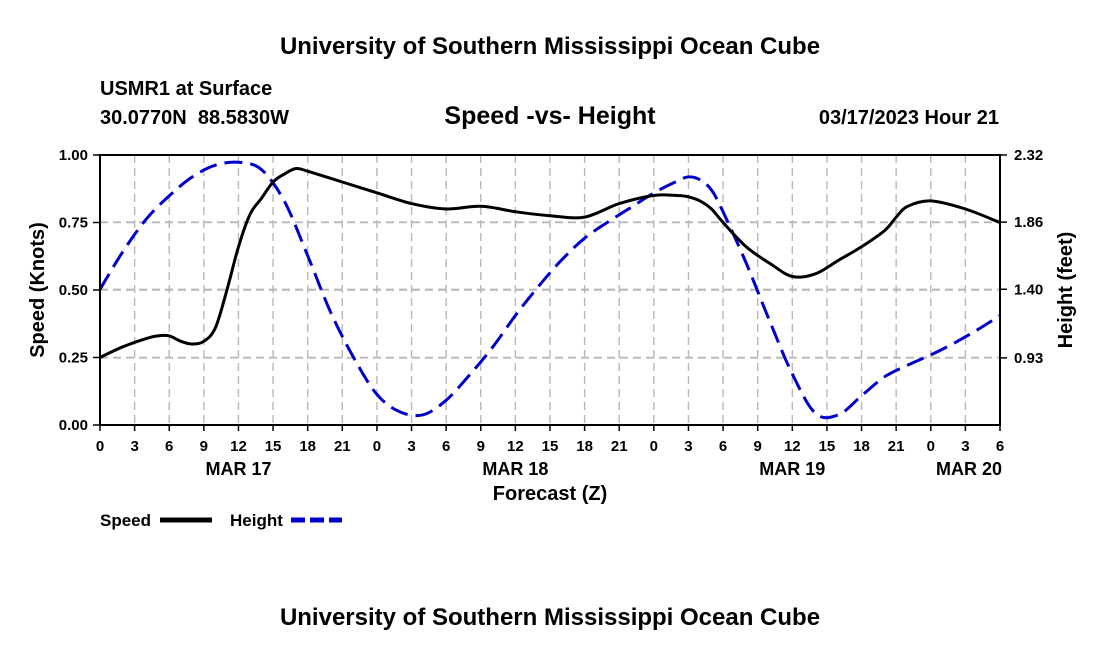 Image resolution: width=1100 pixels, height=655 pixels. What do you see at coordinates (515, 469) in the screenshot?
I see `day-label: MAR 18` at bounding box center [515, 469].